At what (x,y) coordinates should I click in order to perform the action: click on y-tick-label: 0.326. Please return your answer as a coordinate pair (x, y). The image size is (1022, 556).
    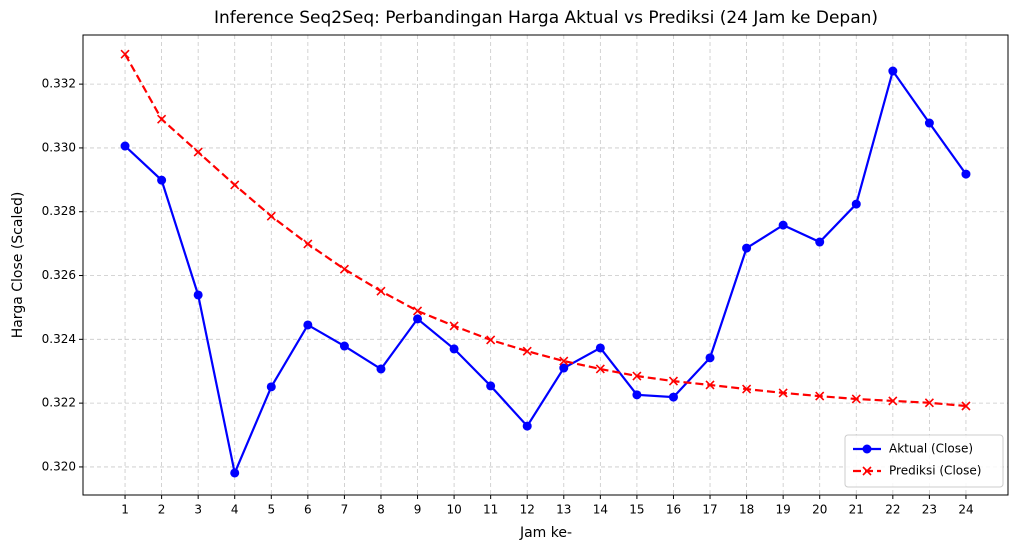
    Looking at the image, I should click on (59, 275).